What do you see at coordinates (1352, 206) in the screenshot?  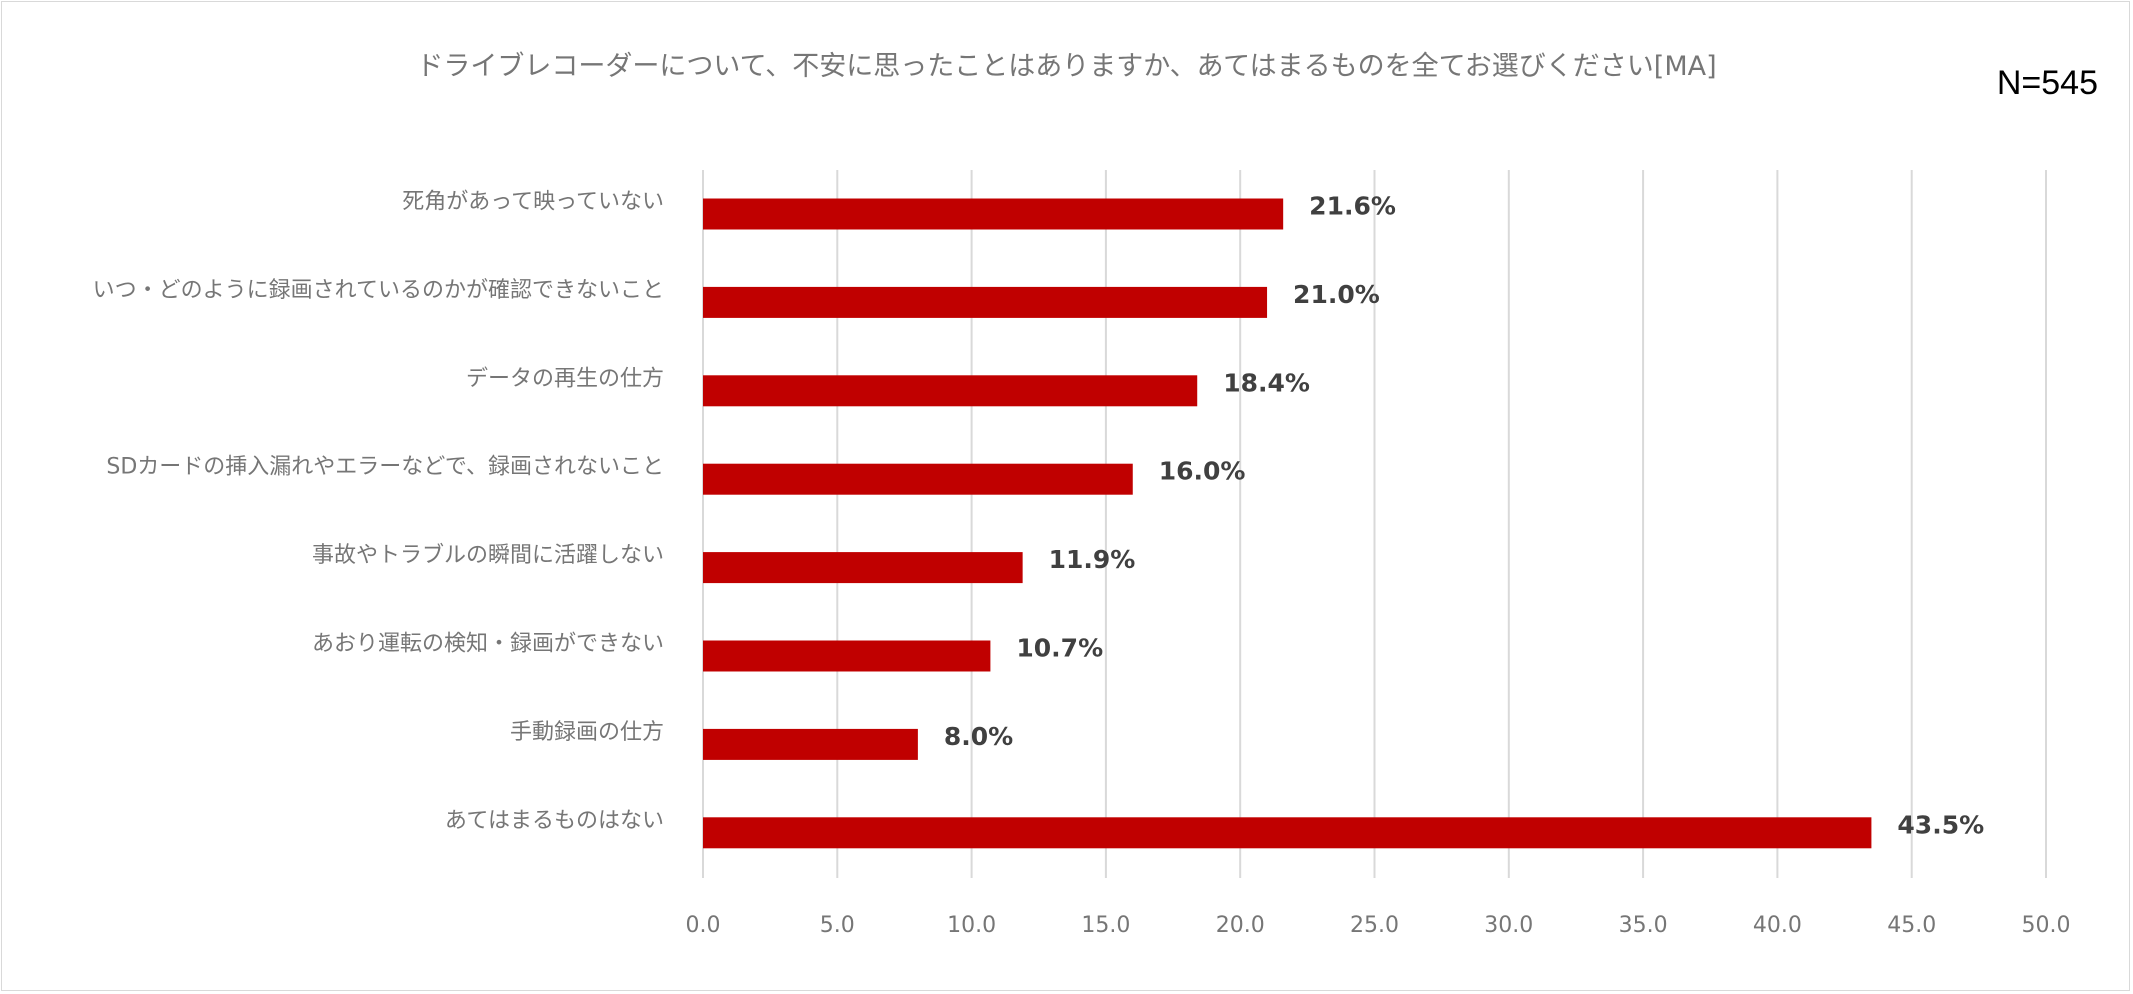 I see `data-label: 21.6%` at bounding box center [1352, 206].